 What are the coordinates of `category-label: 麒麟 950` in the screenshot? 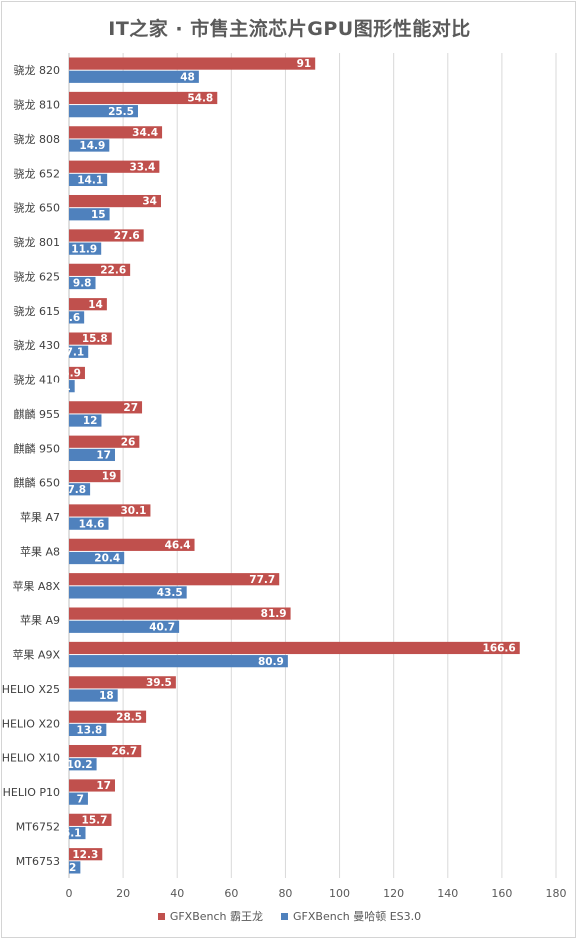 It's located at (37, 448).